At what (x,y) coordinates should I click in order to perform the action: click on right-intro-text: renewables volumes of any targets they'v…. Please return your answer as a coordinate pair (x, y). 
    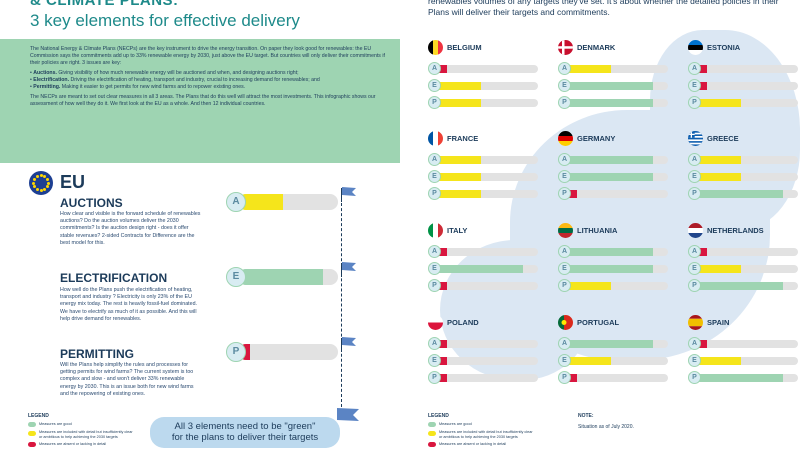
    Looking at the image, I should click on (603, 8).